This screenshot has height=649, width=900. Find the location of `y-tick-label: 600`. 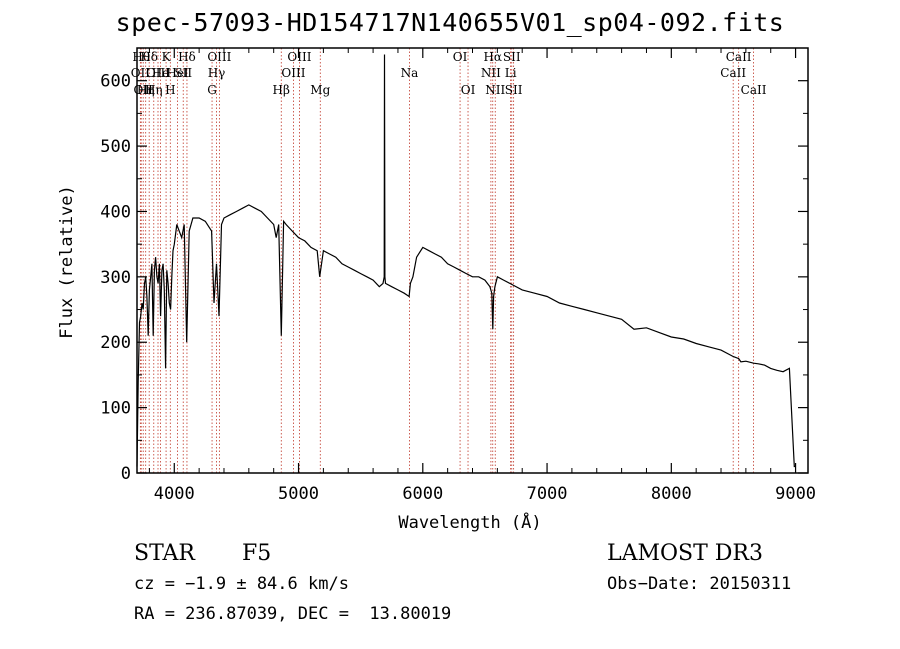

y-tick-label: 600 is located at coordinates (115, 82).